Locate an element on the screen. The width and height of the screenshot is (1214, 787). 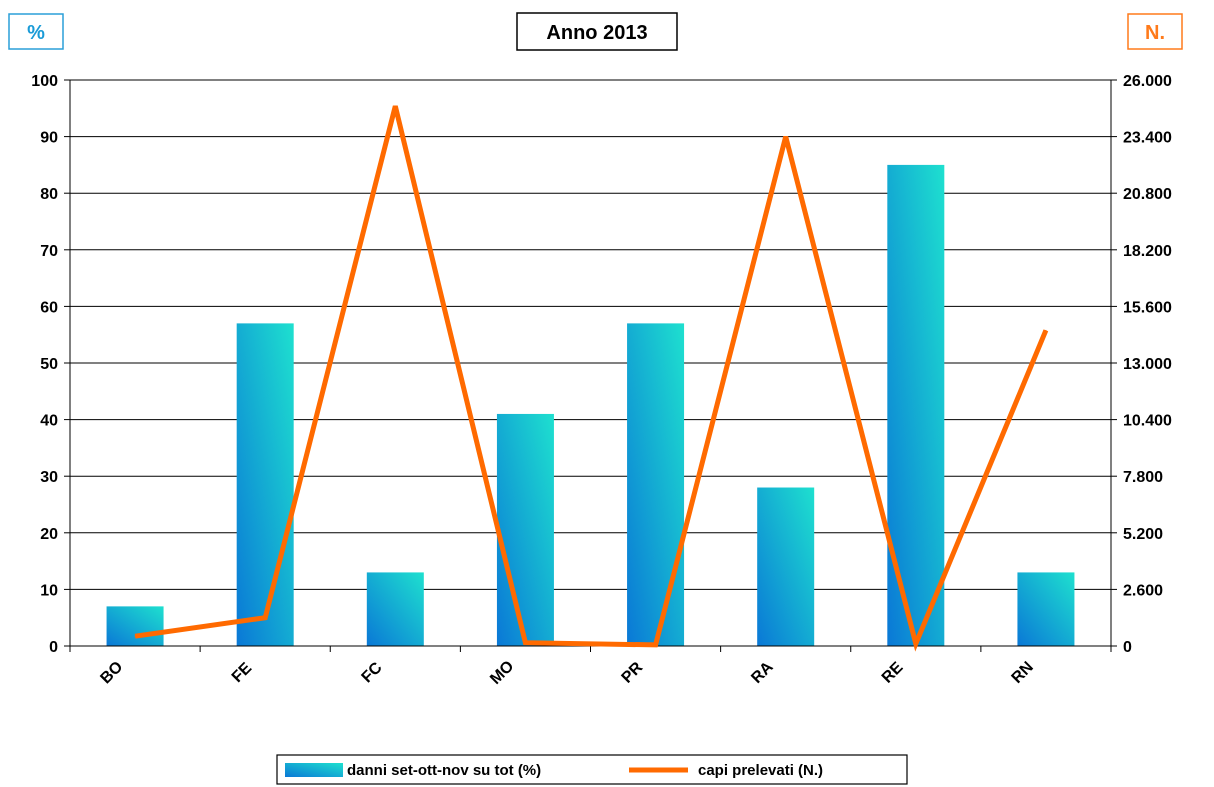
legend-bar-label: danni set-ott-nov su tot (%) is located at coordinates (444, 770).